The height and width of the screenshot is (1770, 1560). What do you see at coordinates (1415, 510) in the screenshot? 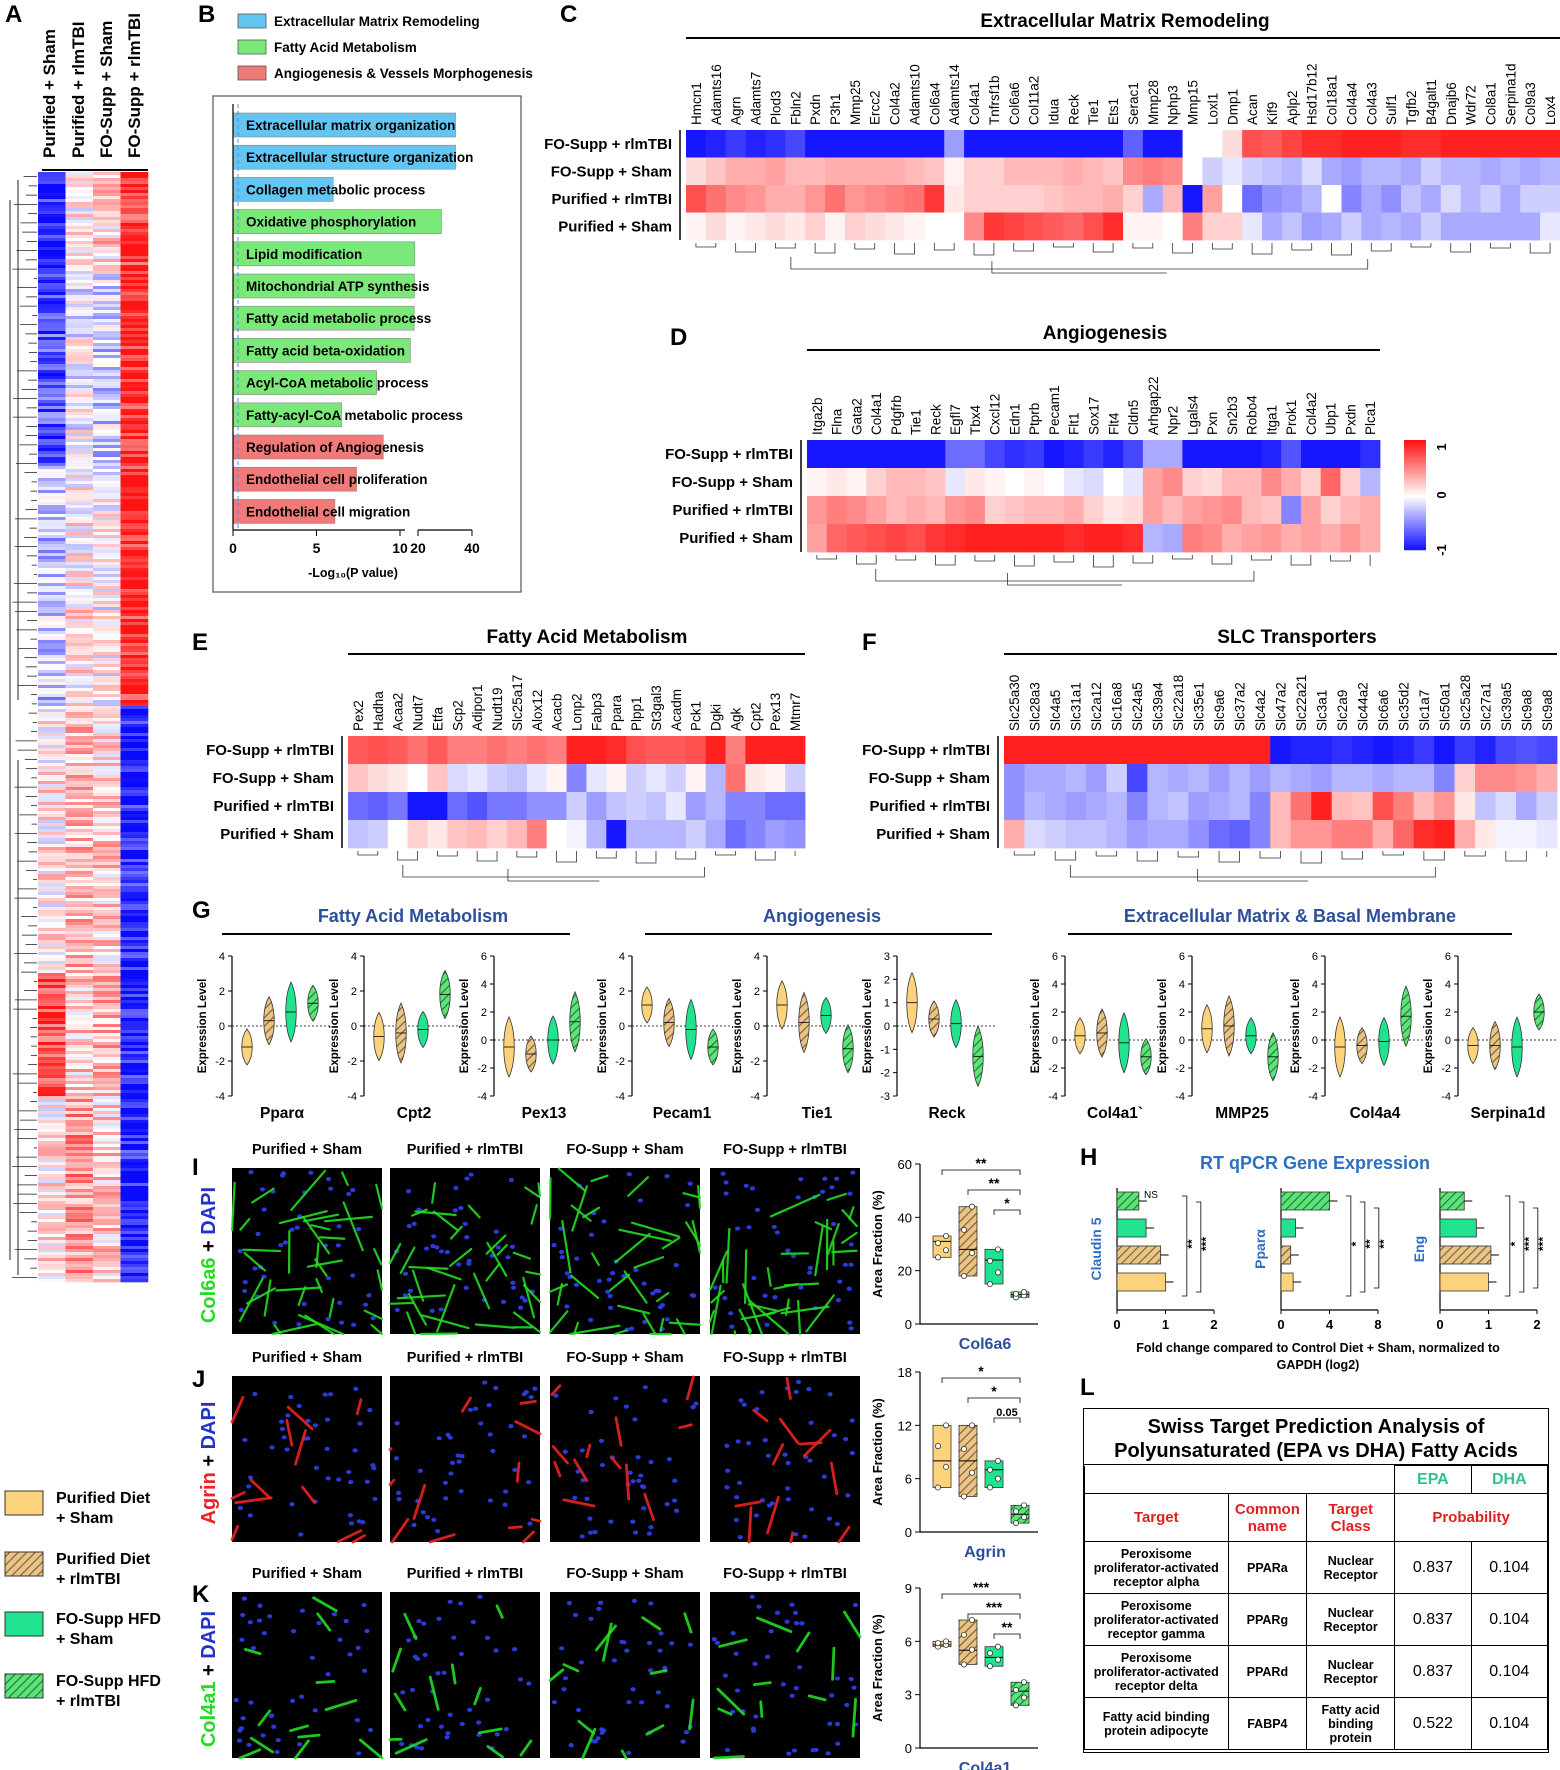
I see `colorbar-segment` at bounding box center [1415, 510].